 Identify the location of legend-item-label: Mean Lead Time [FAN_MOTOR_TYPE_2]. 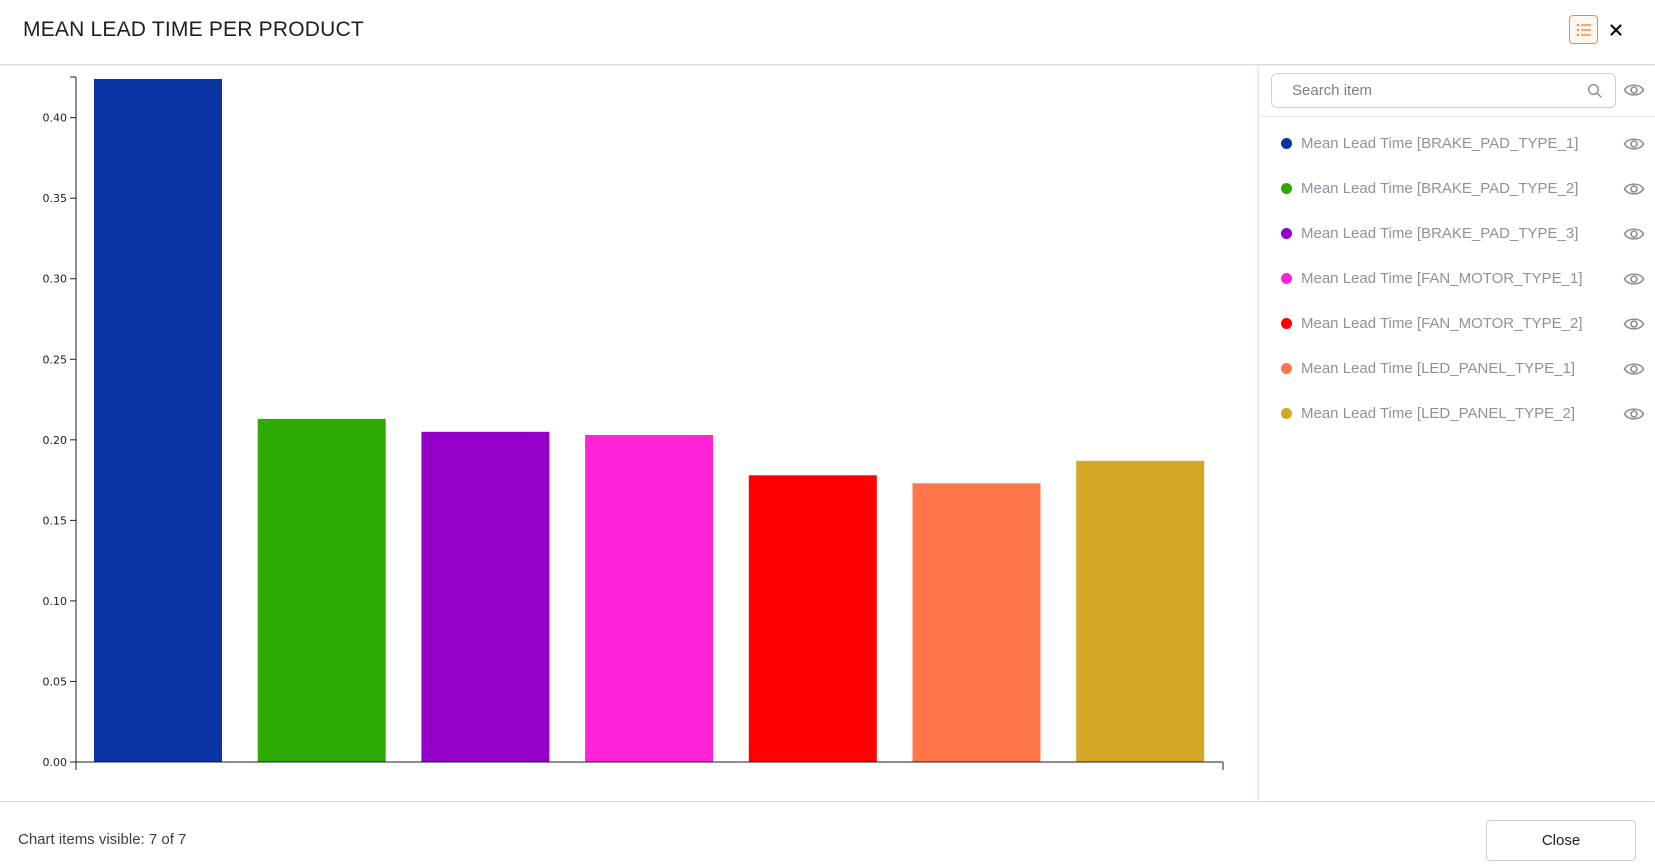
(1442, 323).